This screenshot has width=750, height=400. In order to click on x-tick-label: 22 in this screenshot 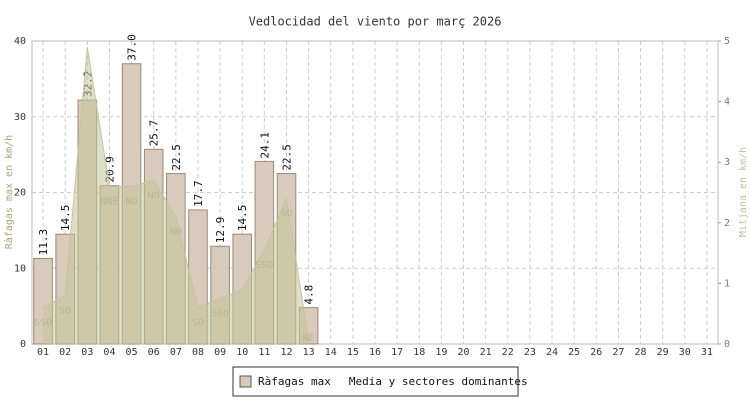, I will do `click(508, 352)`.